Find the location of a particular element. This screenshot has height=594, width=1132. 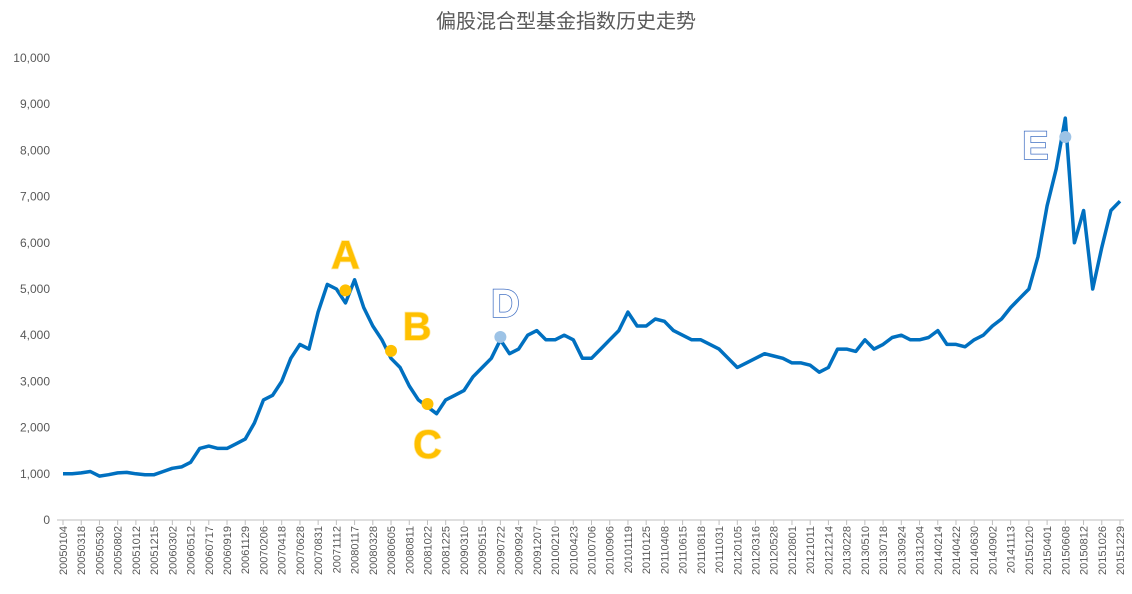

y-tick-label: 5,000 is located at coordinates (35, 289).